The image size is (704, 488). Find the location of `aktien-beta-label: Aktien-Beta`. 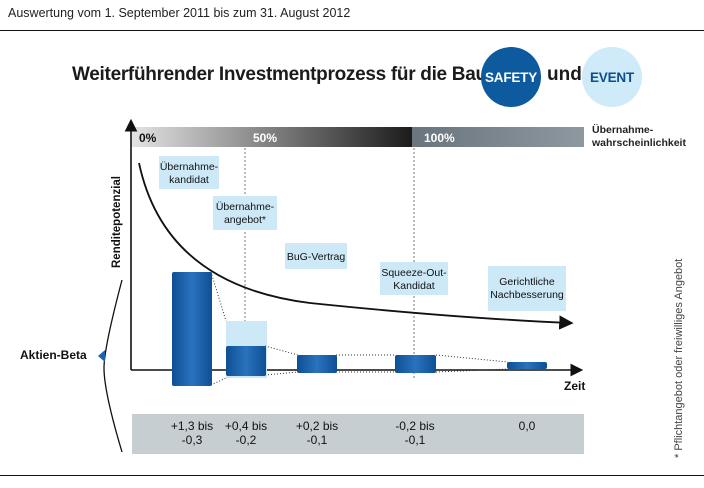

aktien-beta-label: Aktien-Beta is located at coordinates (53, 355).